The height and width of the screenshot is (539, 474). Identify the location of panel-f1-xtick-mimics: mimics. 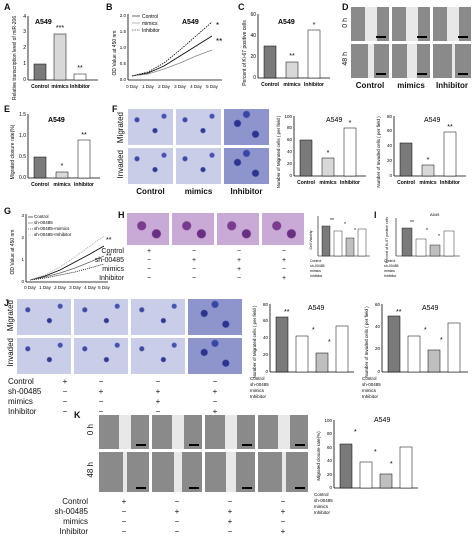
(327, 183).